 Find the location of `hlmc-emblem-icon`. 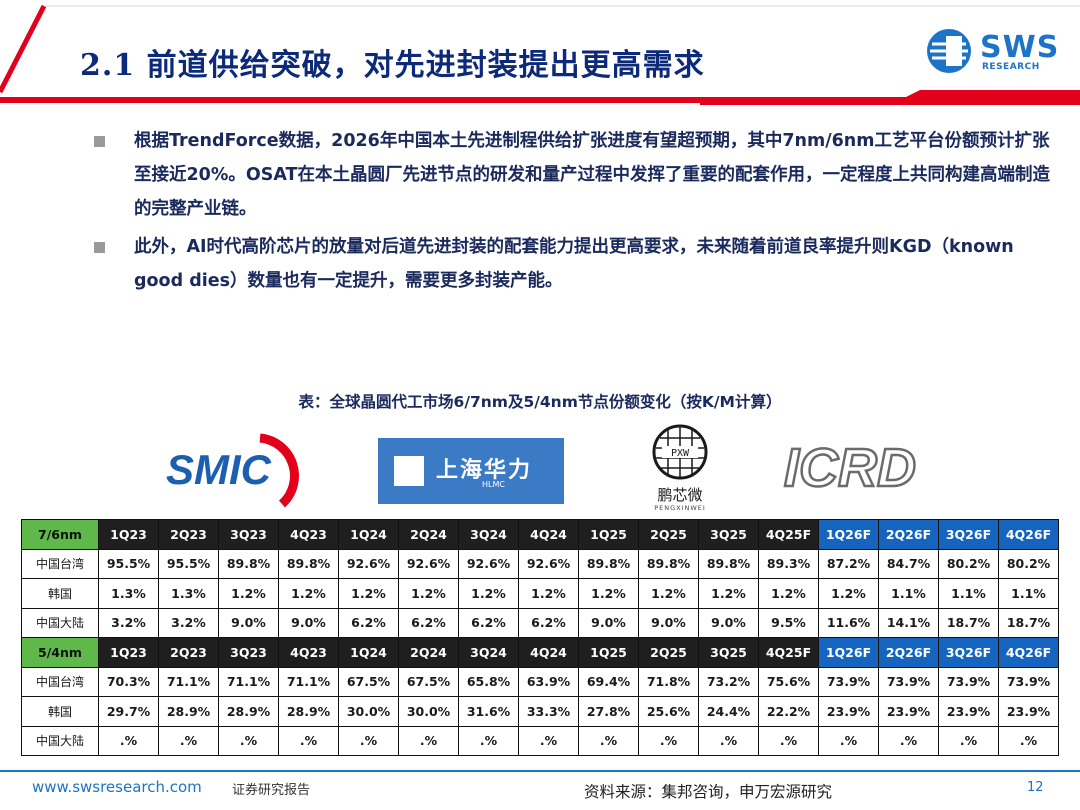

hlmc-emblem-icon is located at coordinates (409, 471).